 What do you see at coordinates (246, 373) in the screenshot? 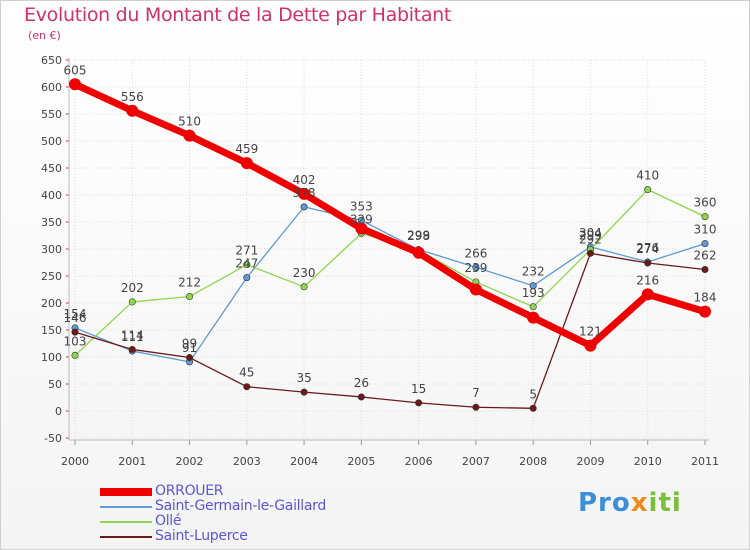
I see `data-label-saint-luperce: 45` at bounding box center [246, 373].